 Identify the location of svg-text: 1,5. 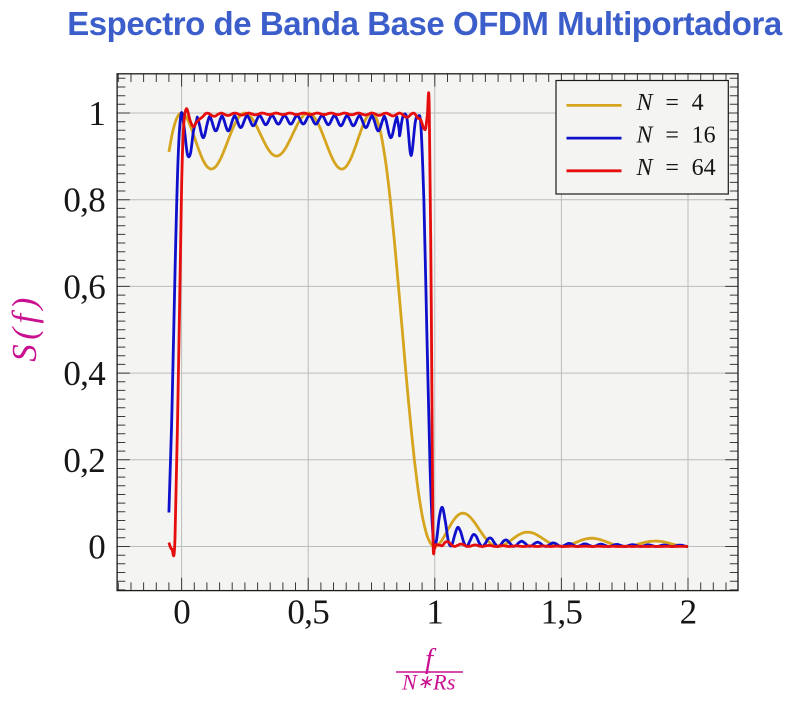
(562, 611).